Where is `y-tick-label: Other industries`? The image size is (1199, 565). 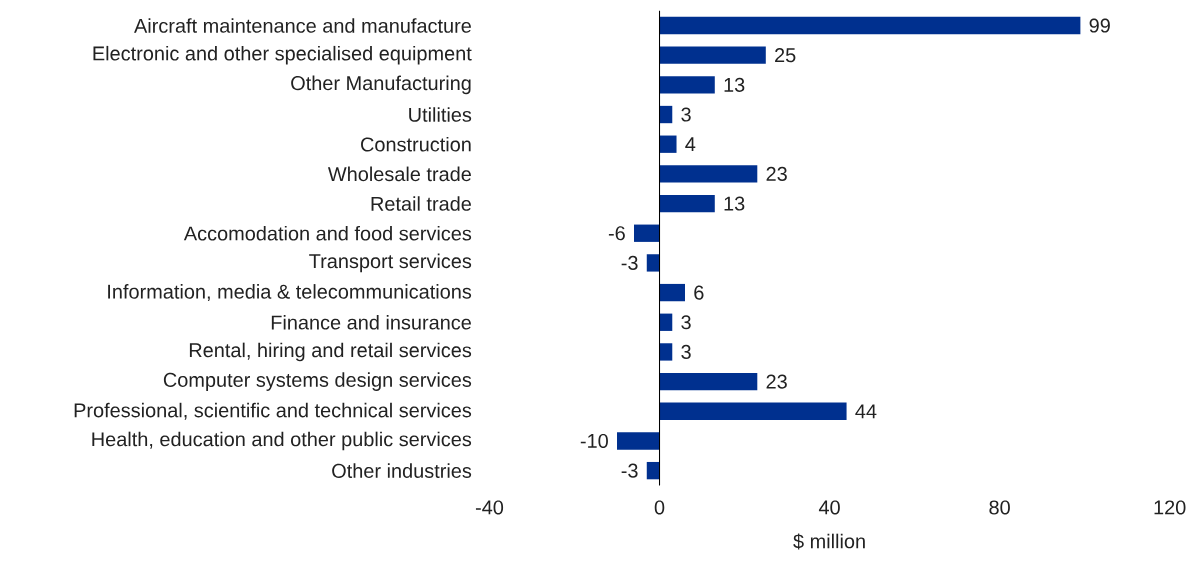
y-tick-label: Other industries is located at coordinates (402, 470).